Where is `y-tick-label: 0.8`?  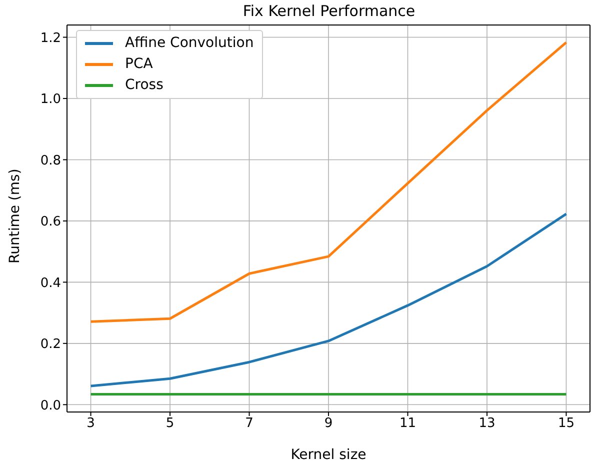 y-tick-label: 0.8 is located at coordinates (50, 160).